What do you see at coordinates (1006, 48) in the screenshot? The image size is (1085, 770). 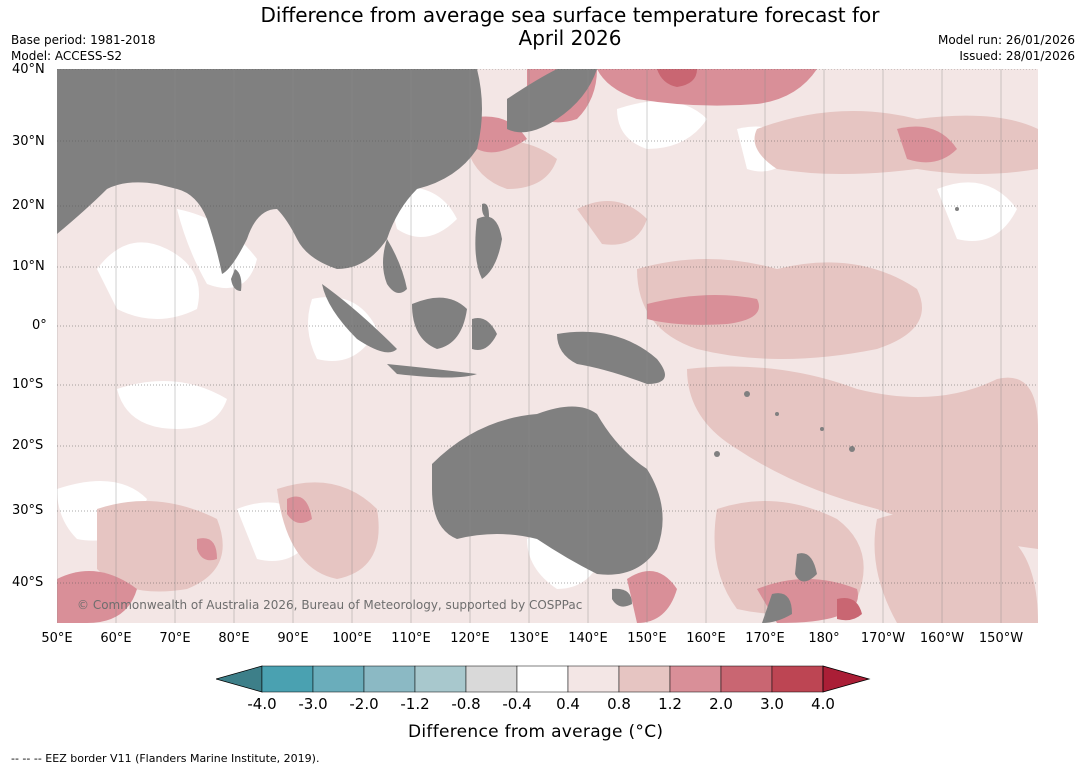 I see `meta-right: Model run: 26/01/2026 Issued: 28/01/2026` at bounding box center [1006, 48].